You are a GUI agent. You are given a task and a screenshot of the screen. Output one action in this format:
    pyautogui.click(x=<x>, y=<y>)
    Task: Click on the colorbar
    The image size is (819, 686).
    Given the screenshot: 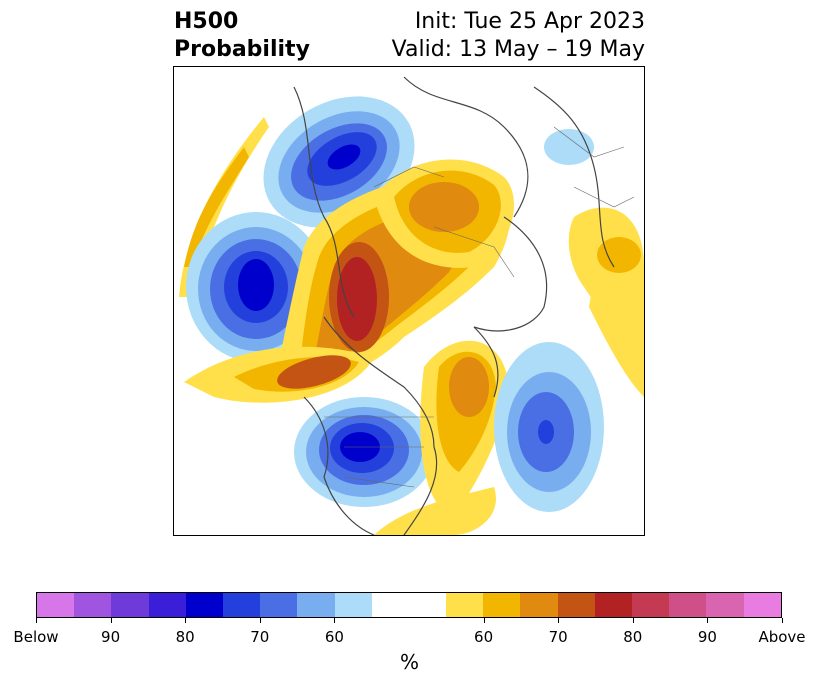 What is the action you would take?
    pyautogui.click(x=409, y=605)
    